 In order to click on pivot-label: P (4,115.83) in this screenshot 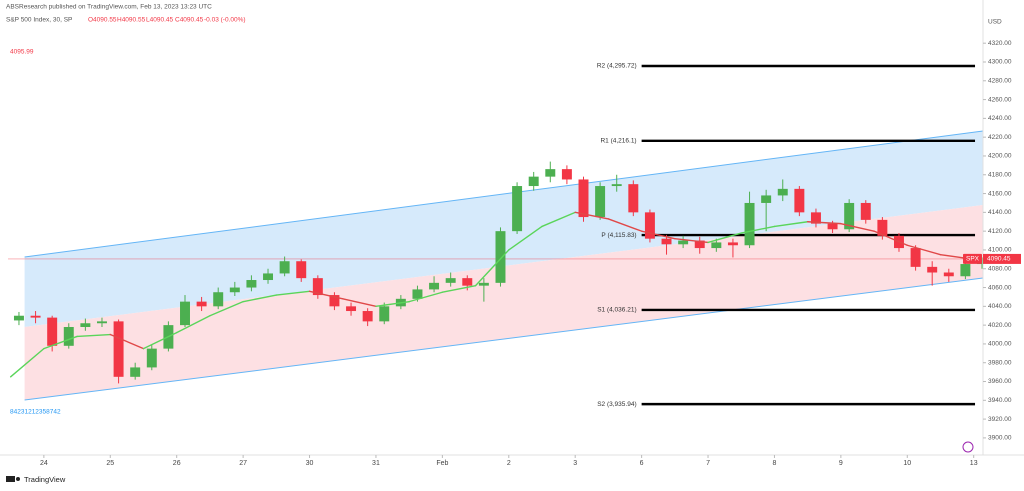, I will do `click(618, 235)`.